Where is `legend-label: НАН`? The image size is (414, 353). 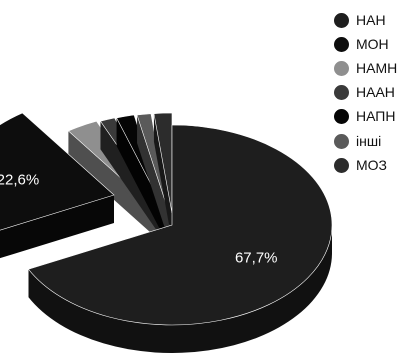 legend-label: НАН is located at coordinates (371, 19).